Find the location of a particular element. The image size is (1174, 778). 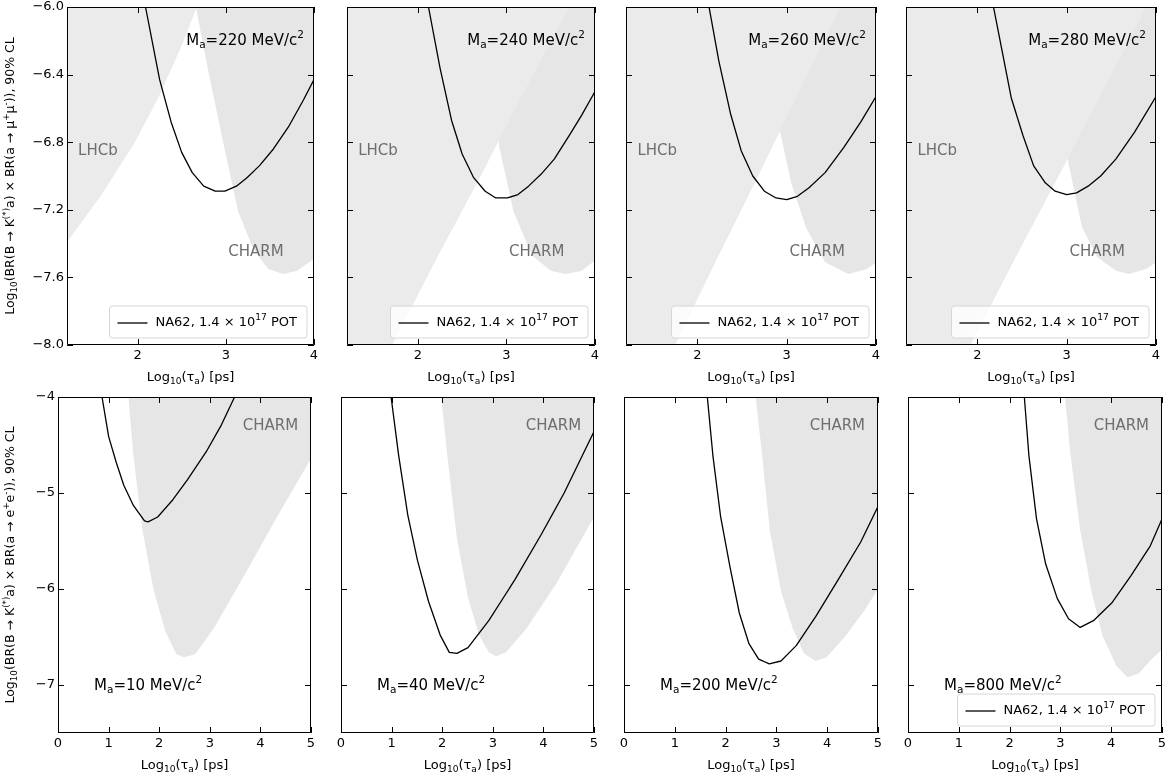

y-tick-label: −7 is located at coordinates (45, 684).